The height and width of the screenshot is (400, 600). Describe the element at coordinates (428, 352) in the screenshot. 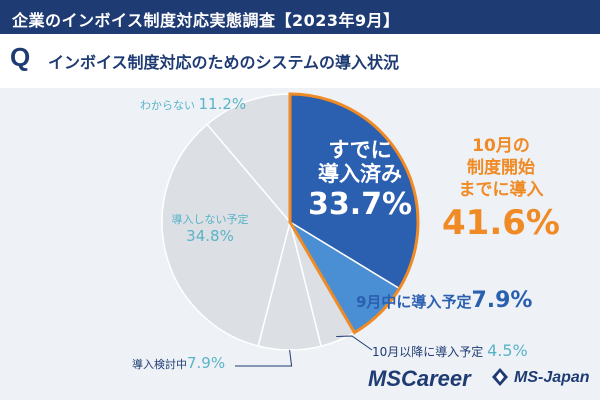

I see `label-after-oct-text: 10月以降に導入予定` at that location.